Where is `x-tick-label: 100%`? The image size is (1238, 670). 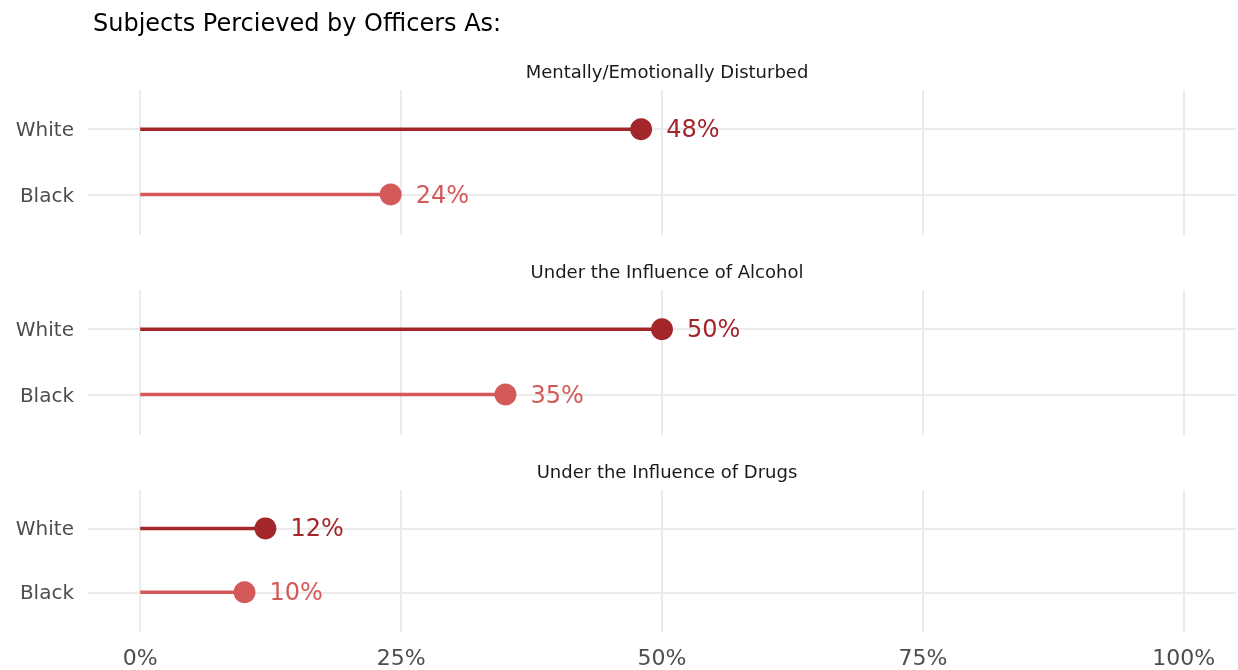 x-tick-label: 100% is located at coordinates (1184, 657).